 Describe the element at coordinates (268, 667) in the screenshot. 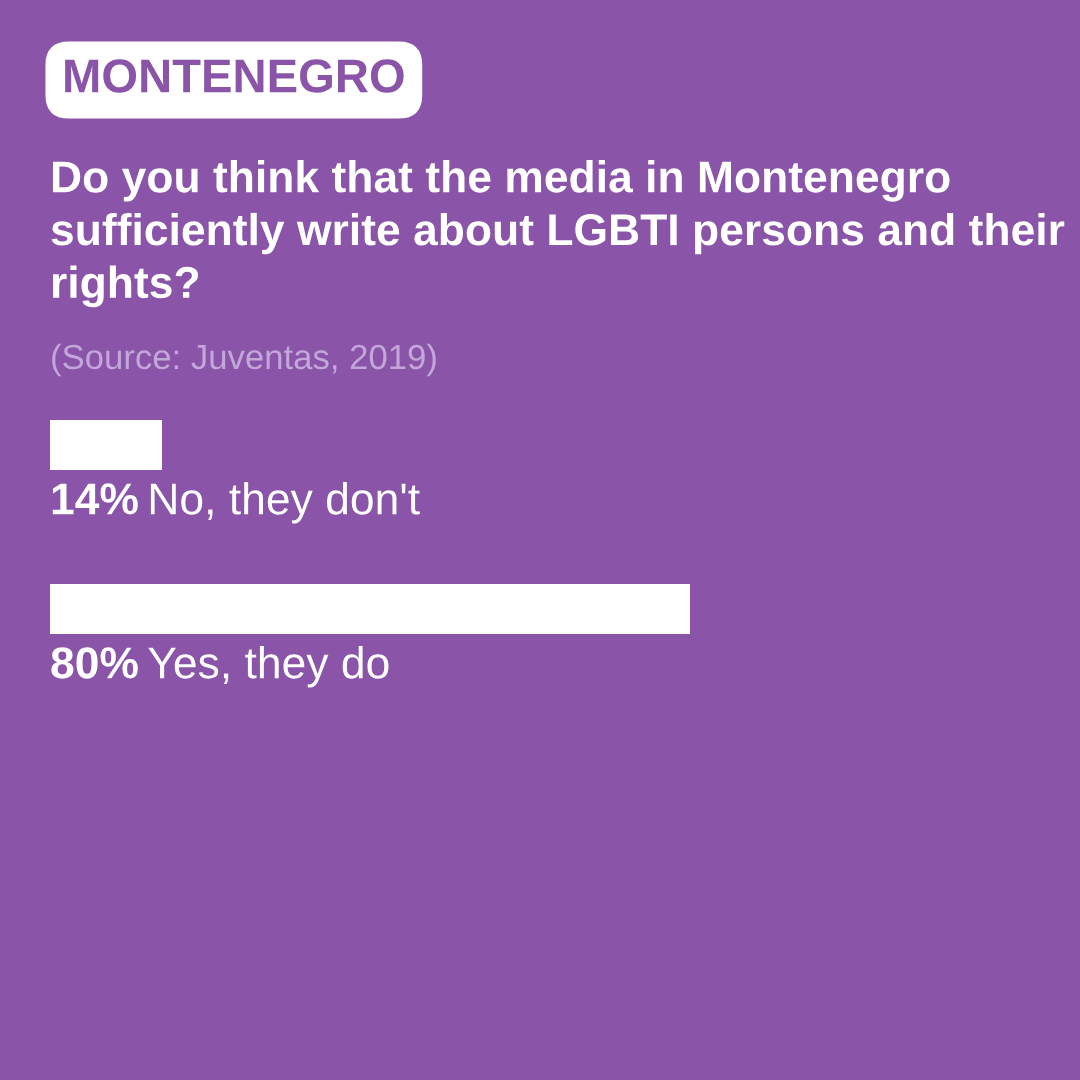

I see `y-tick-label: Yes, they do` at that location.